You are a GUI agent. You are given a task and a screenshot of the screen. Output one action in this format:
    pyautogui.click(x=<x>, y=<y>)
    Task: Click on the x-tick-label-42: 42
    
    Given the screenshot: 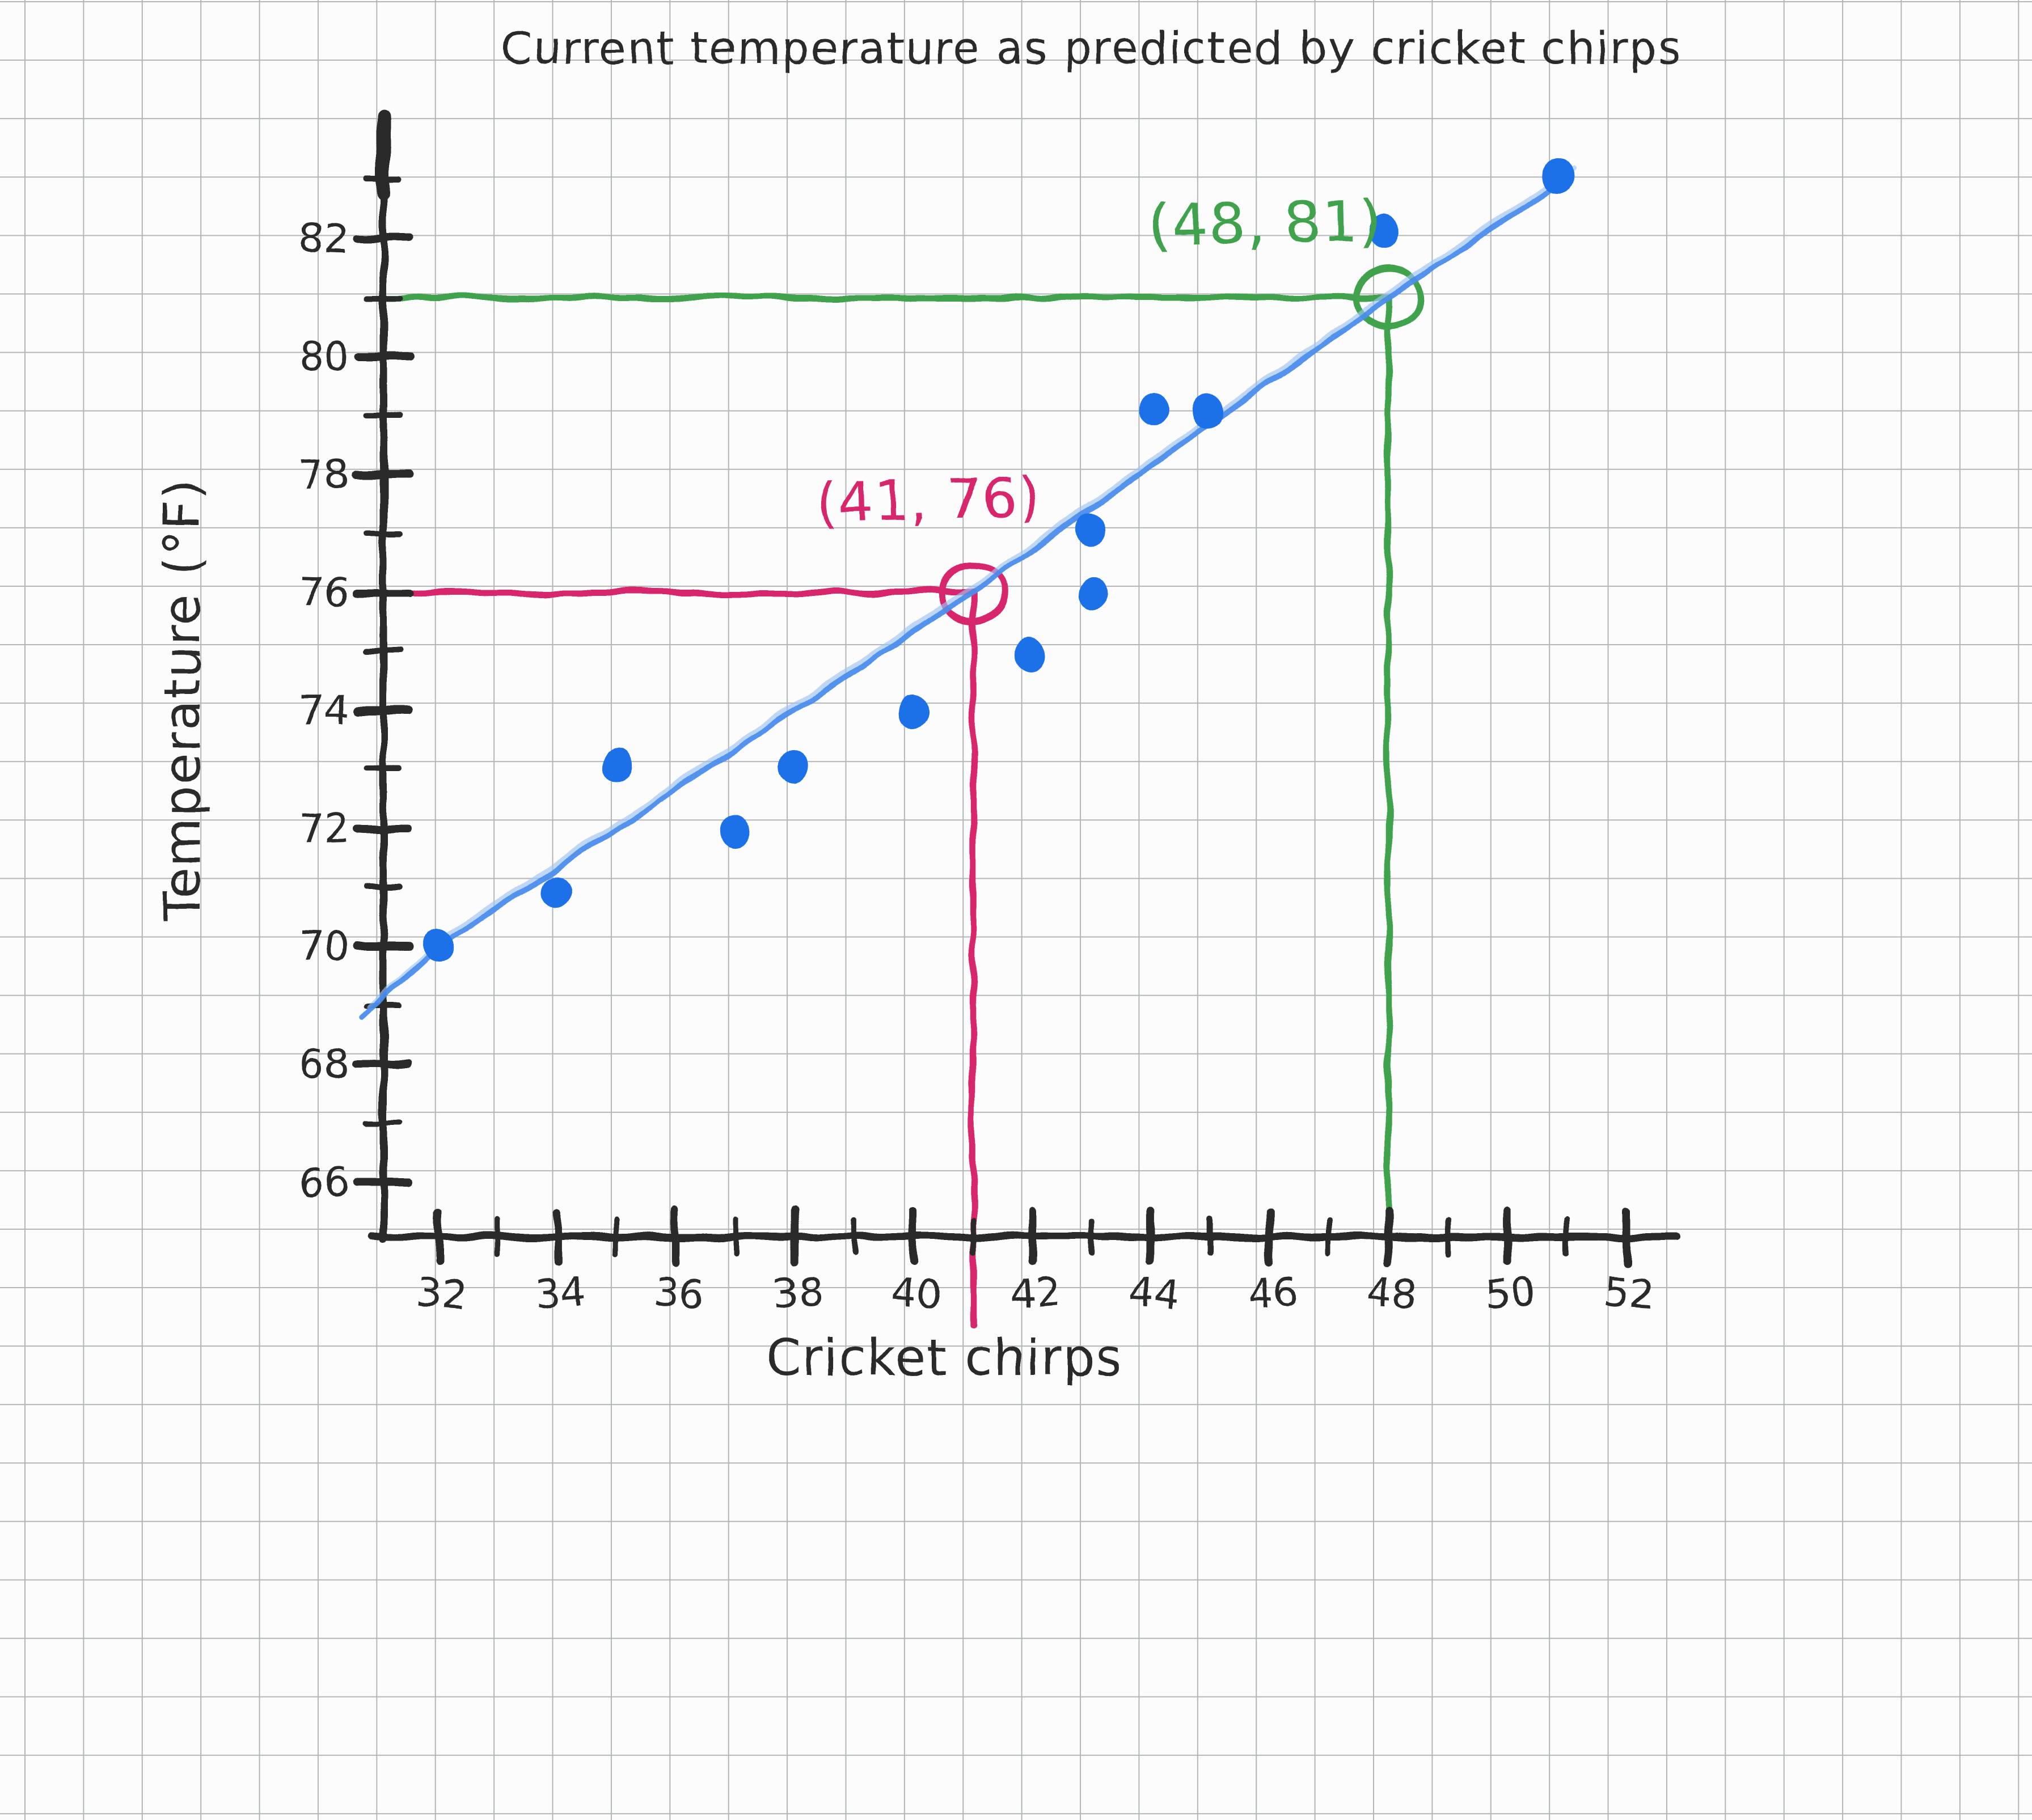 What is the action you would take?
    pyautogui.click(x=1036, y=1293)
    